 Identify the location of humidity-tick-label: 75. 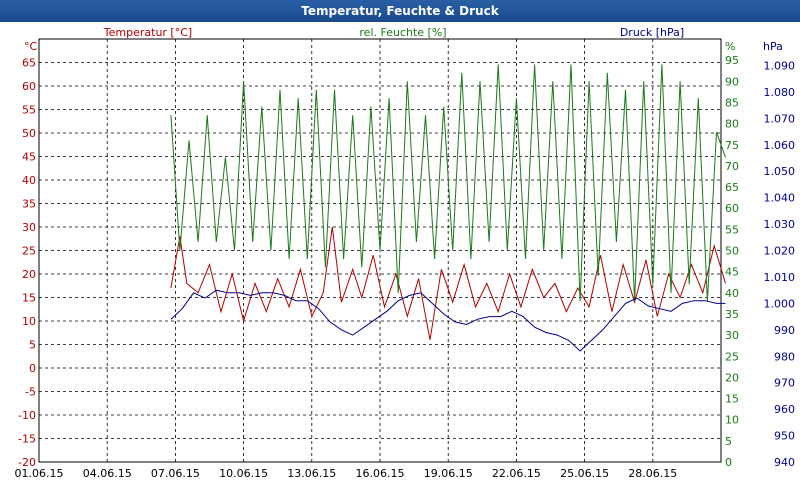
(732, 145).